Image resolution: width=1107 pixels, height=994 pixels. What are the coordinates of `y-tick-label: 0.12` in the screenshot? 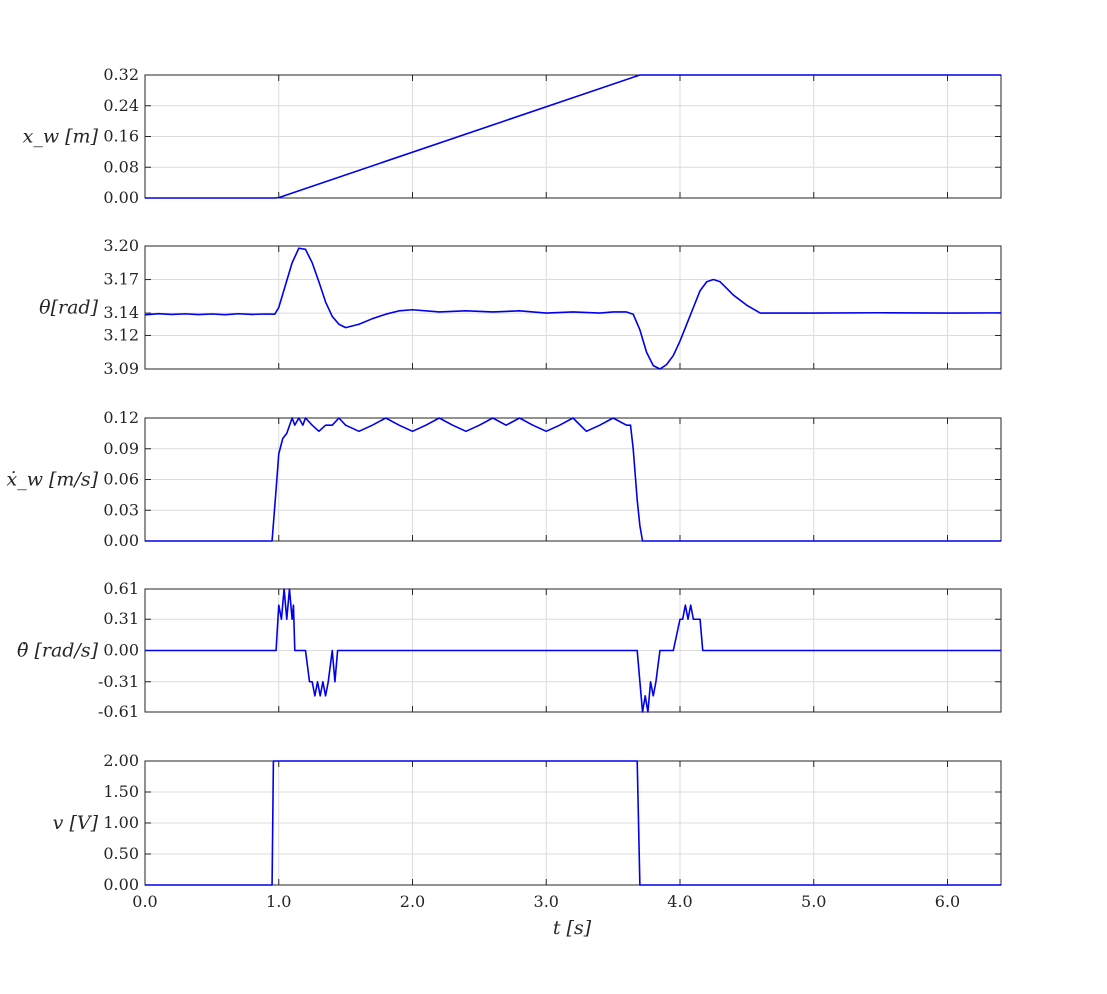 It's located at (121, 417).